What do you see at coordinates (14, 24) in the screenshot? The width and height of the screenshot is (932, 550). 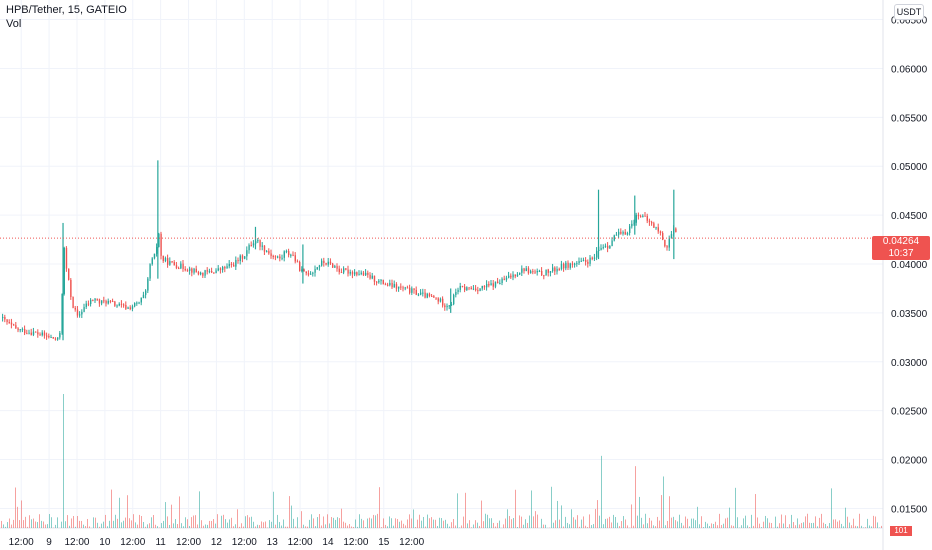 I see `volume-legend: Vol` at bounding box center [14, 24].